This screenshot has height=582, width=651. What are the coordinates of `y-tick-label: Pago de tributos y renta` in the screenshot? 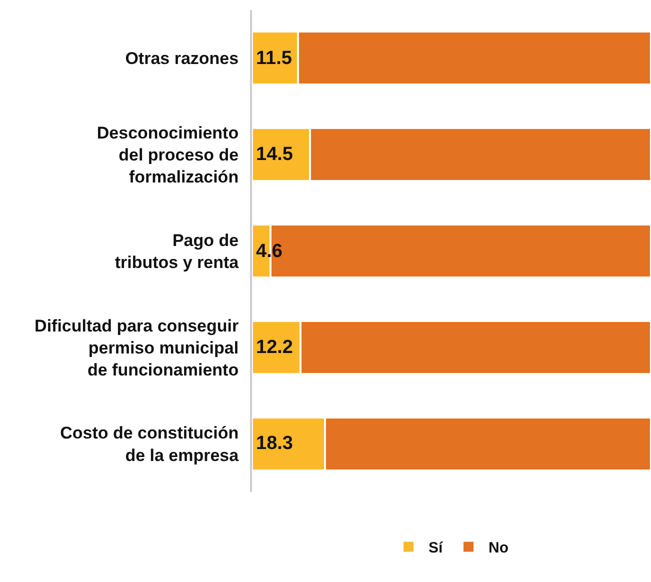 It's located at (177, 251).